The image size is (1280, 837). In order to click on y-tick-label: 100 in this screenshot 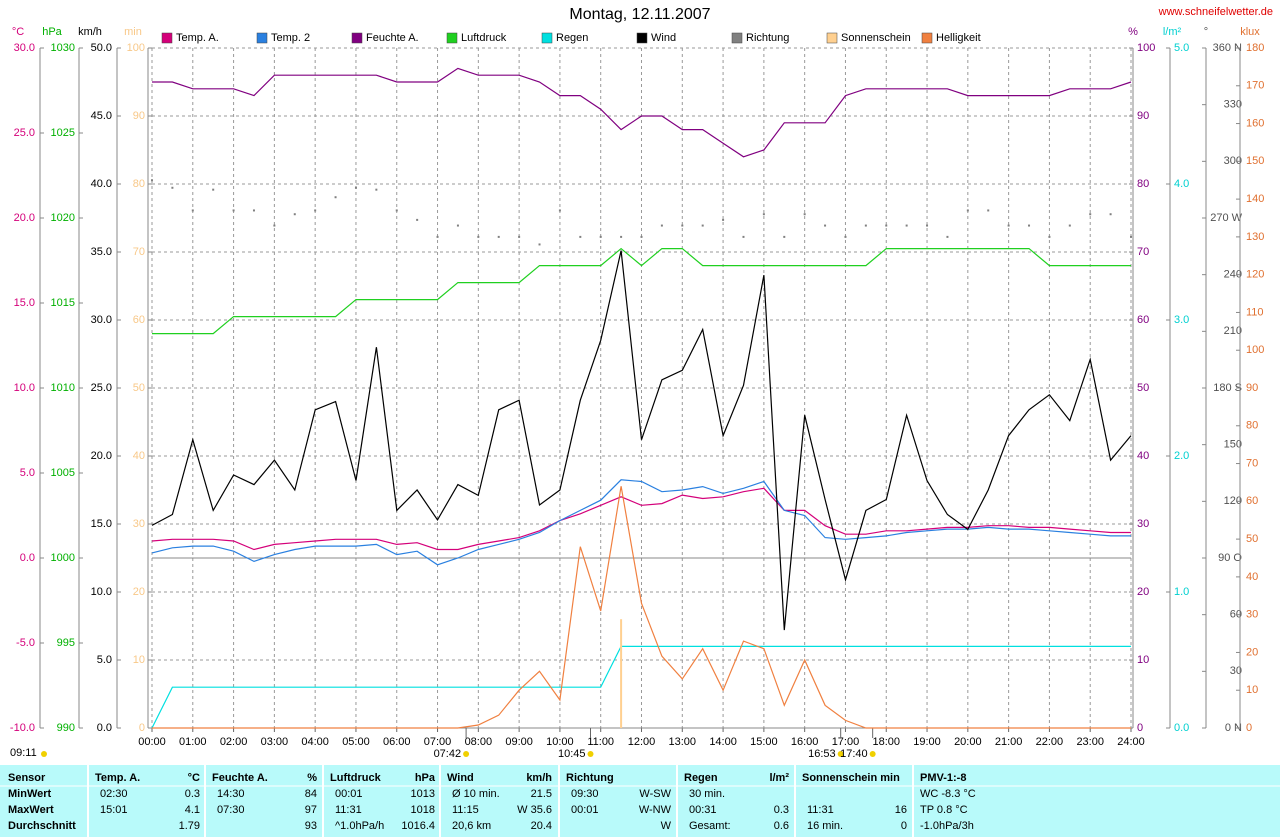, I will do `click(136, 48)`.